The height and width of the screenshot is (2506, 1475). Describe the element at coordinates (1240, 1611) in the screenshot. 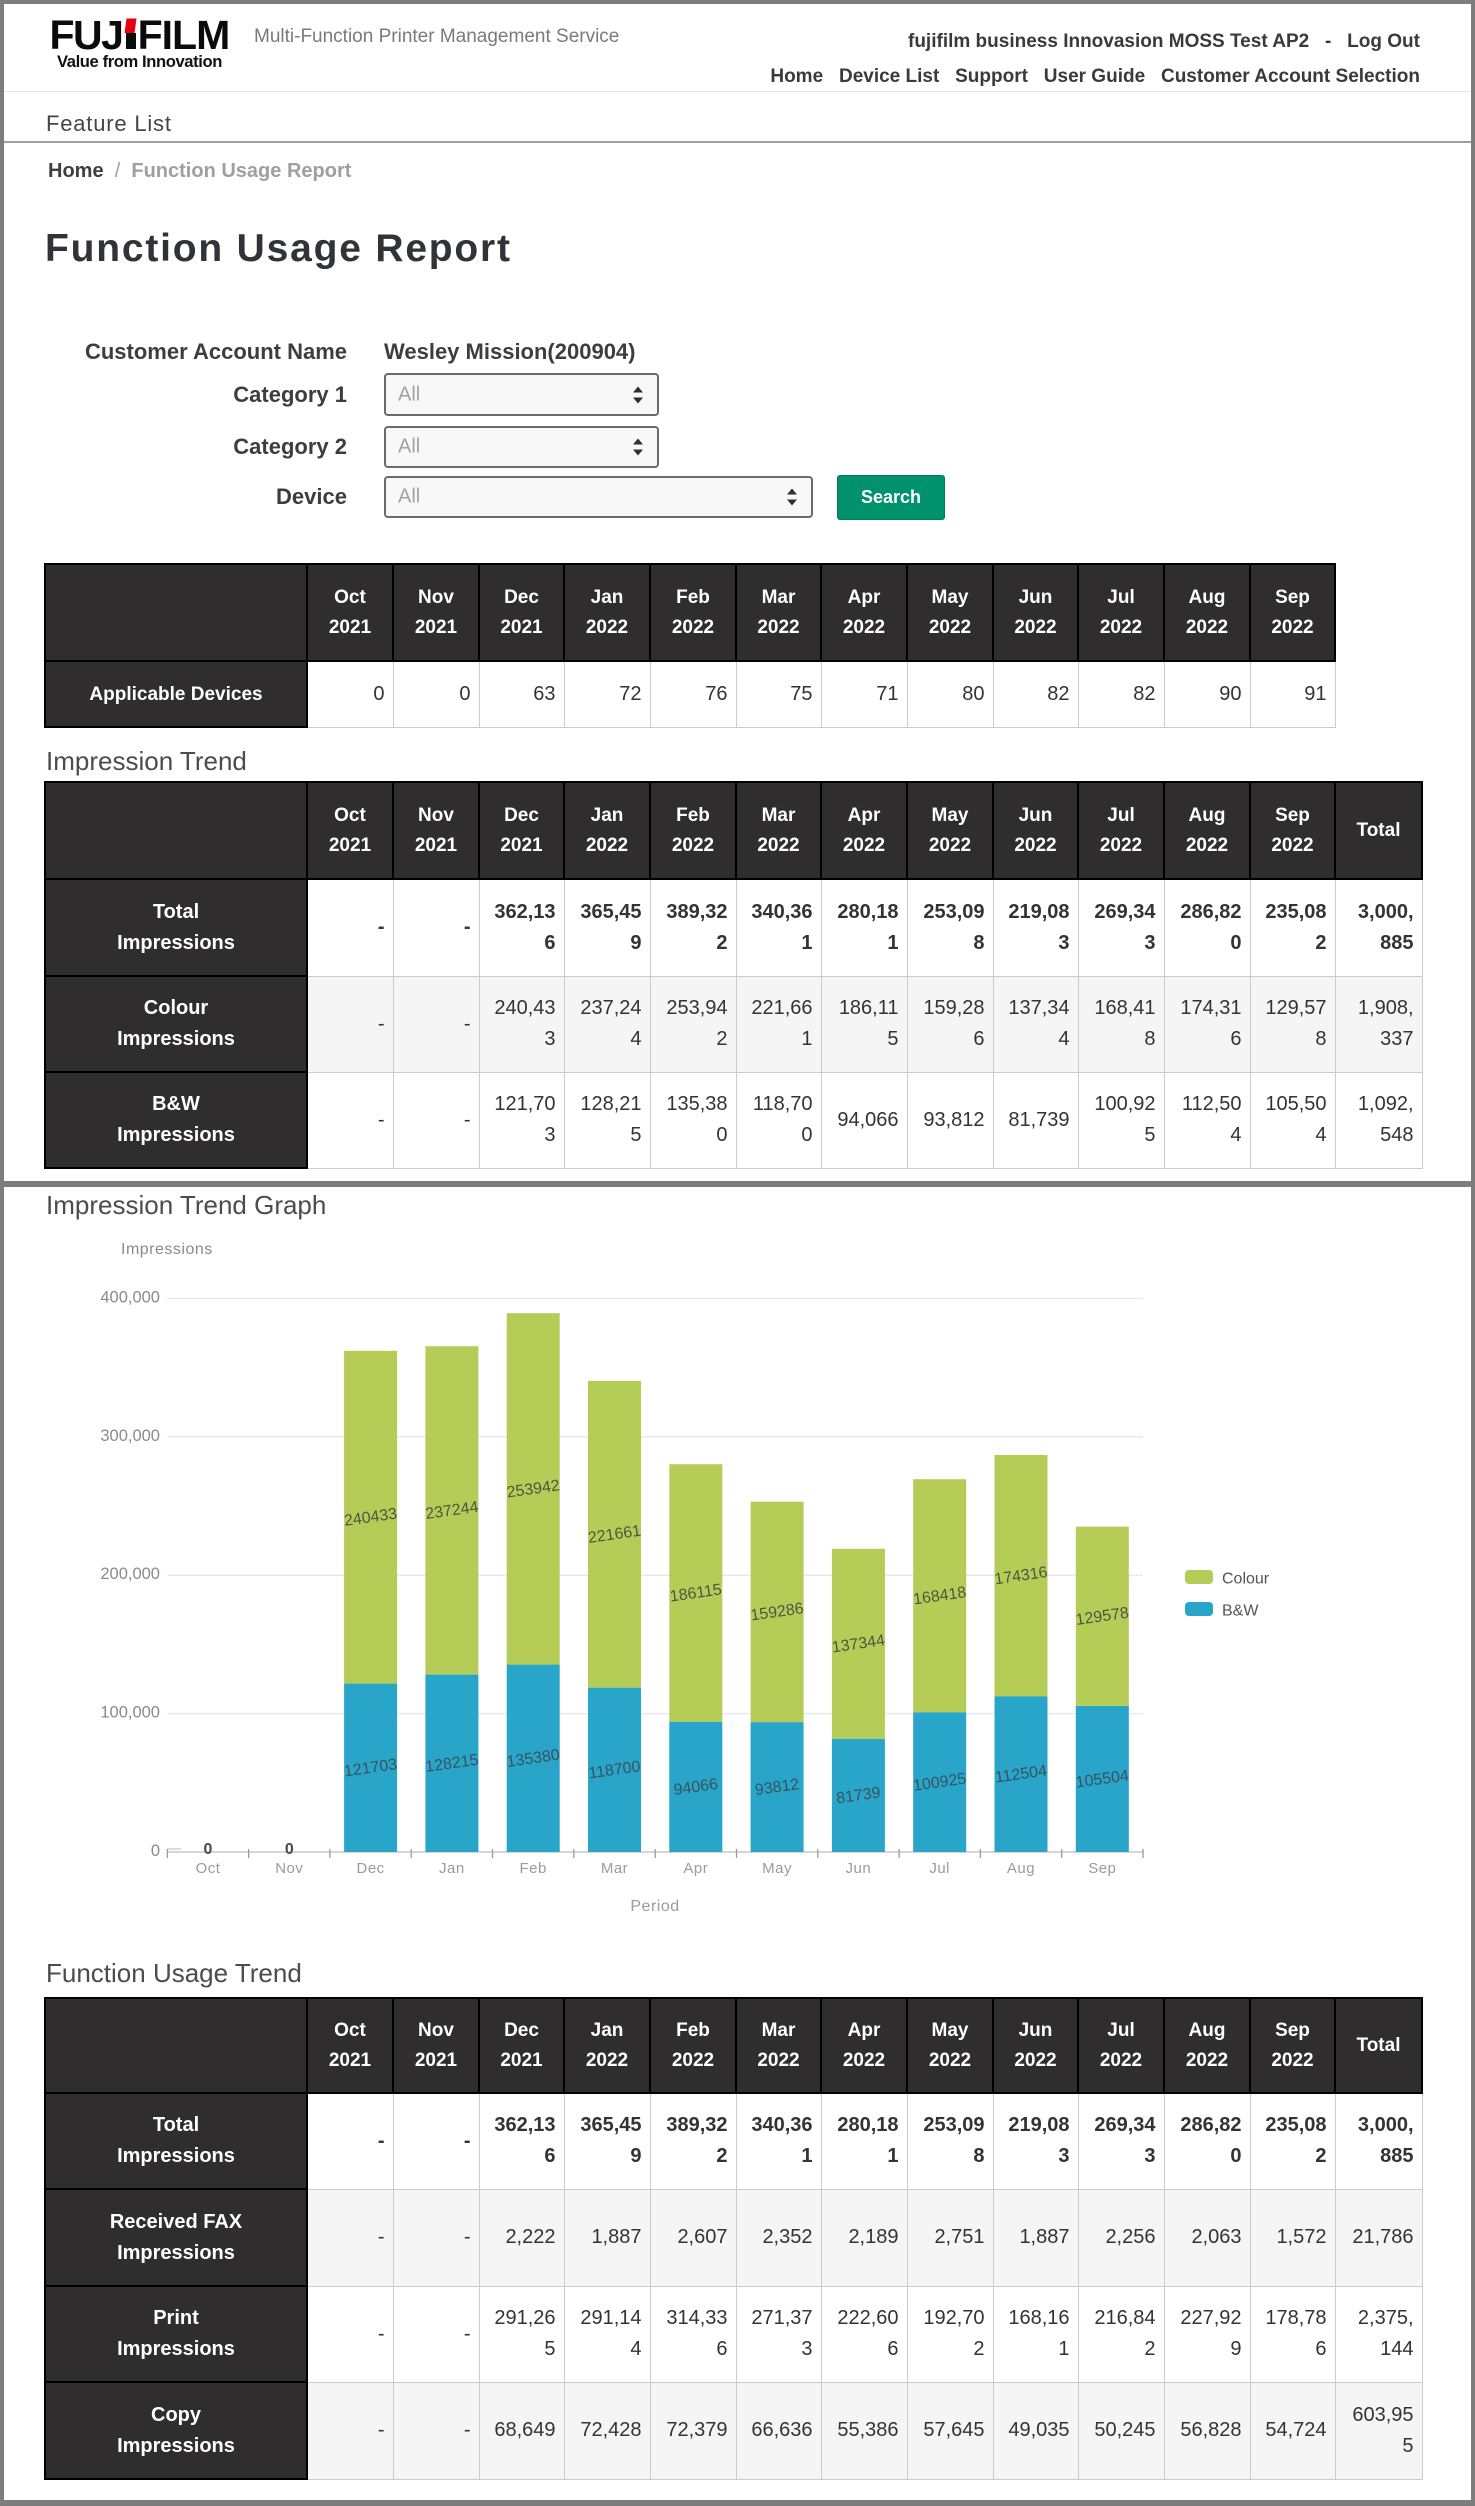

I see `svg-text: B&W` at that location.